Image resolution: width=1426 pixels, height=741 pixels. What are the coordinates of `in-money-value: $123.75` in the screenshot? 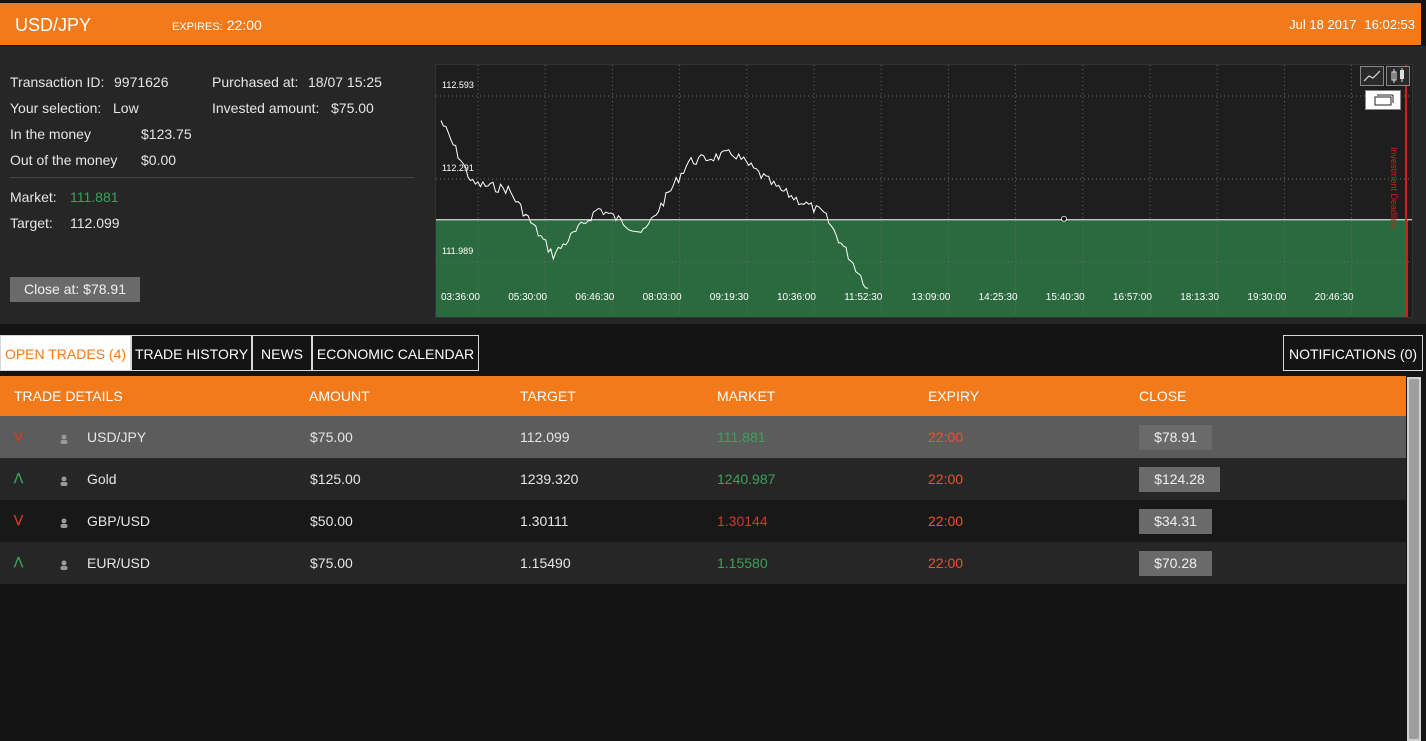 It's located at (166, 134).